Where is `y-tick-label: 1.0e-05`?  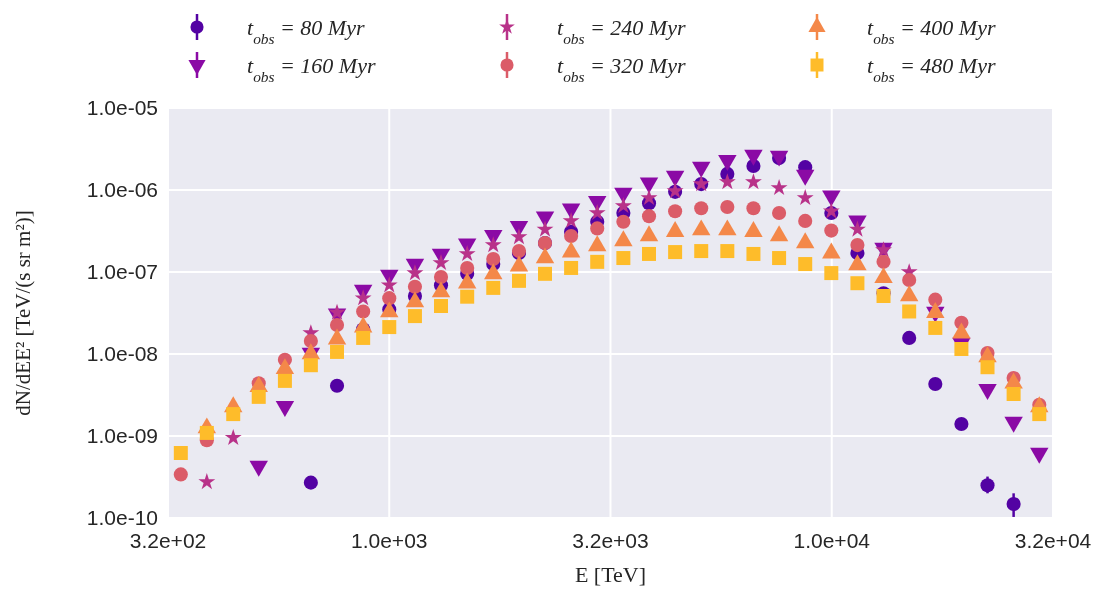
y-tick-label: 1.0e-05 is located at coordinates (122, 107).